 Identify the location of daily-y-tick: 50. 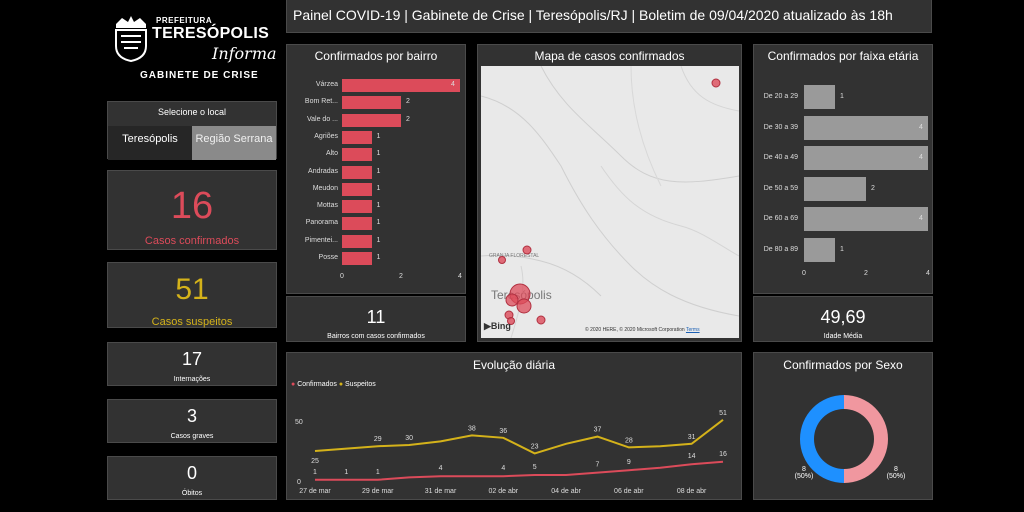
(299, 422).